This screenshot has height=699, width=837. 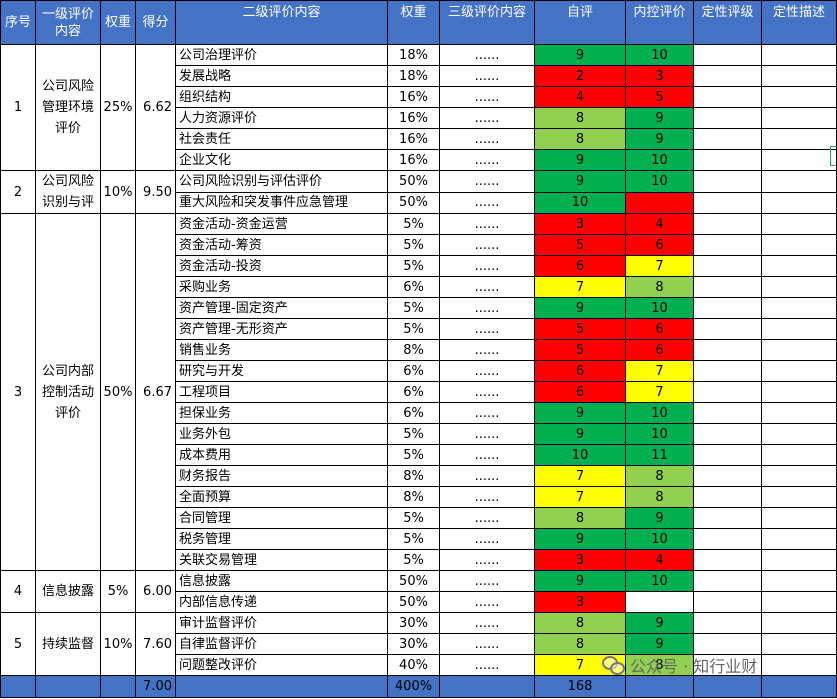 What do you see at coordinates (281, 308) in the screenshot?
I see `level2-content: 资产管理-固定资产` at bounding box center [281, 308].